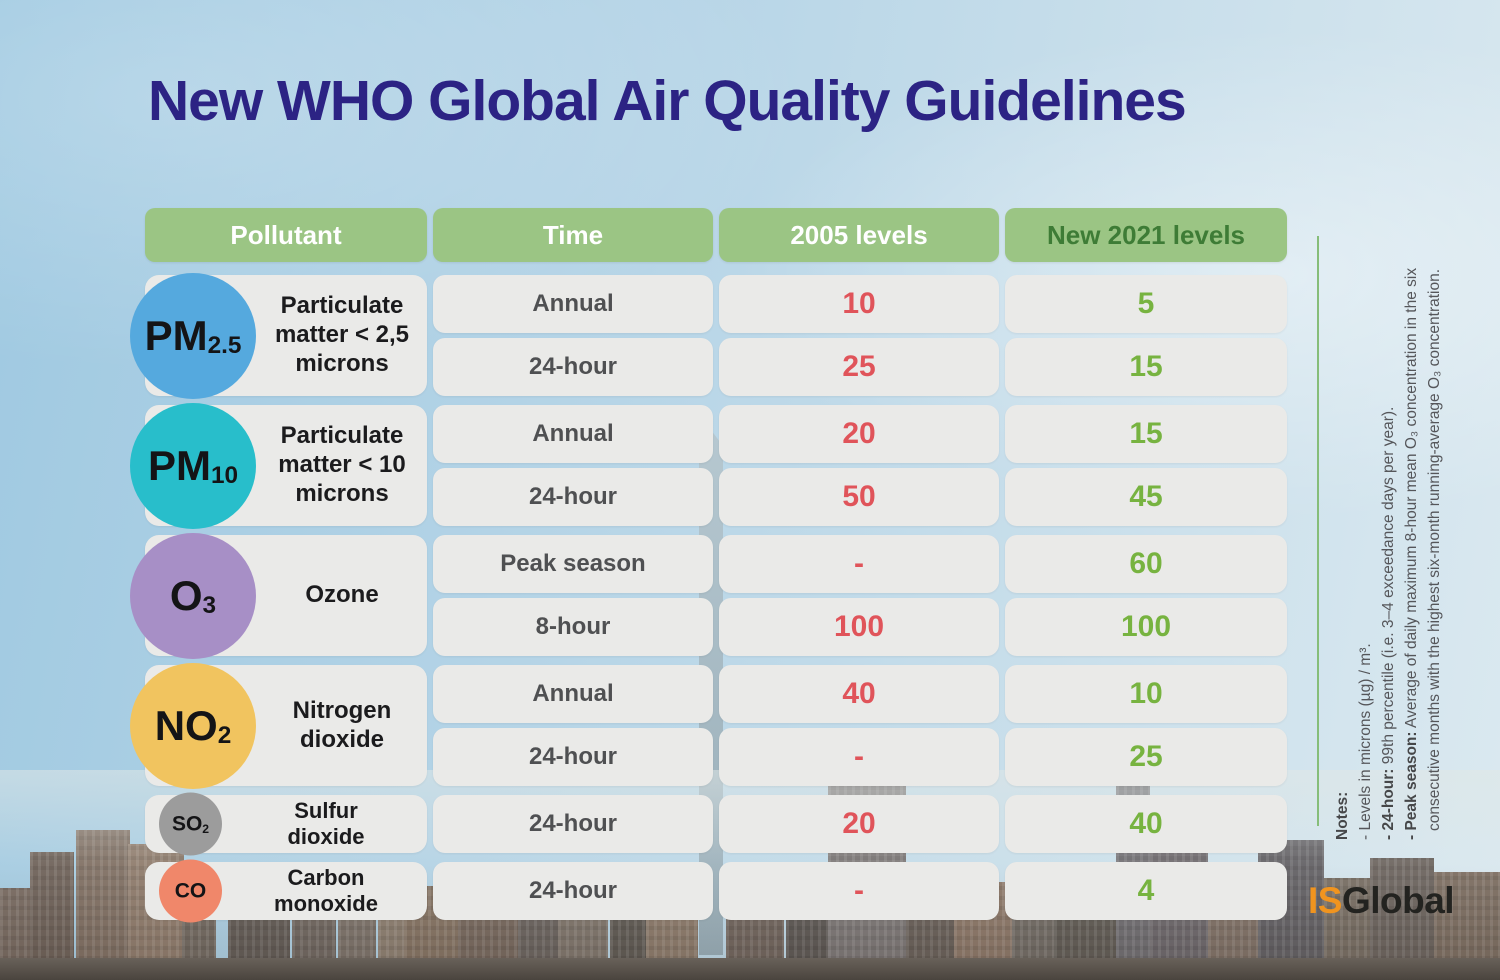 The image size is (1500, 980). What do you see at coordinates (1146, 694) in the screenshot?
I see `level-2021-cell: 10` at bounding box center [1146, 694].